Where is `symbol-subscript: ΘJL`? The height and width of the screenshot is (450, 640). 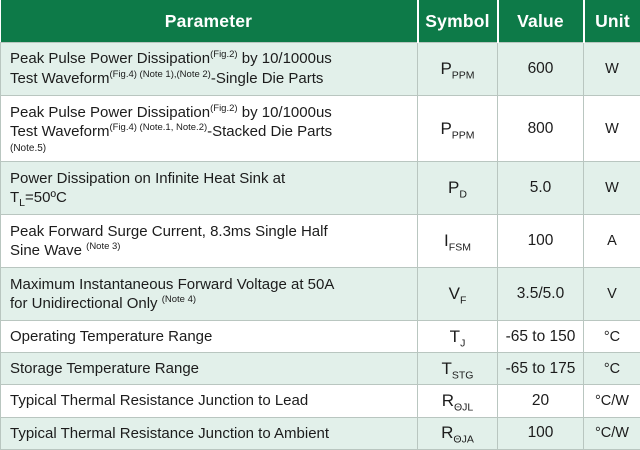
symbol-subscript: ΘJL is located at coordinates (464, 407).